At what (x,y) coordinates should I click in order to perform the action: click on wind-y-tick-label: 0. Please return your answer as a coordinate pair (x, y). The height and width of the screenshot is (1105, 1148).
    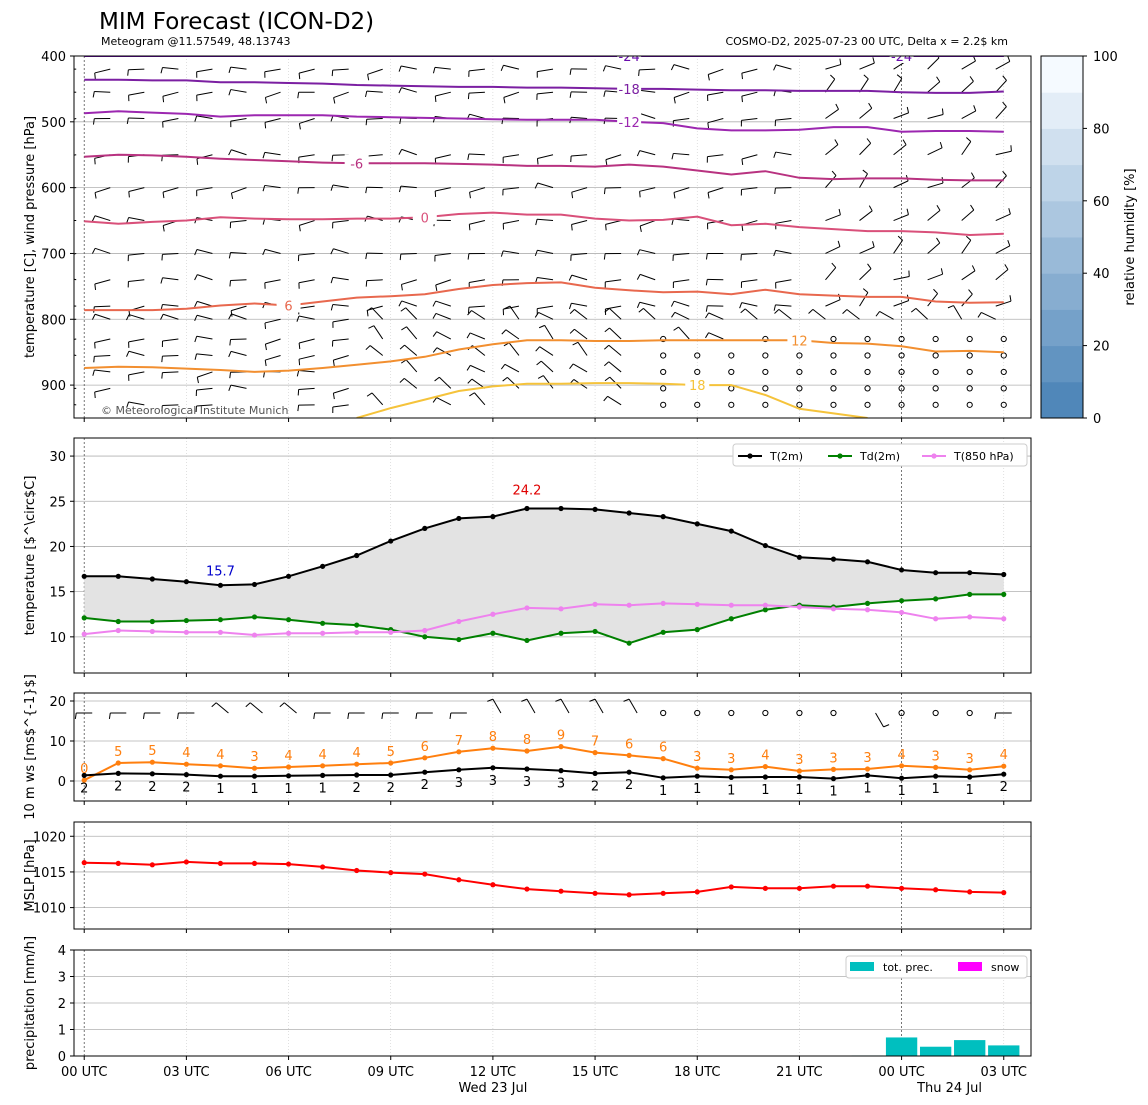
    Looking at the image, I should click on (62, 782).